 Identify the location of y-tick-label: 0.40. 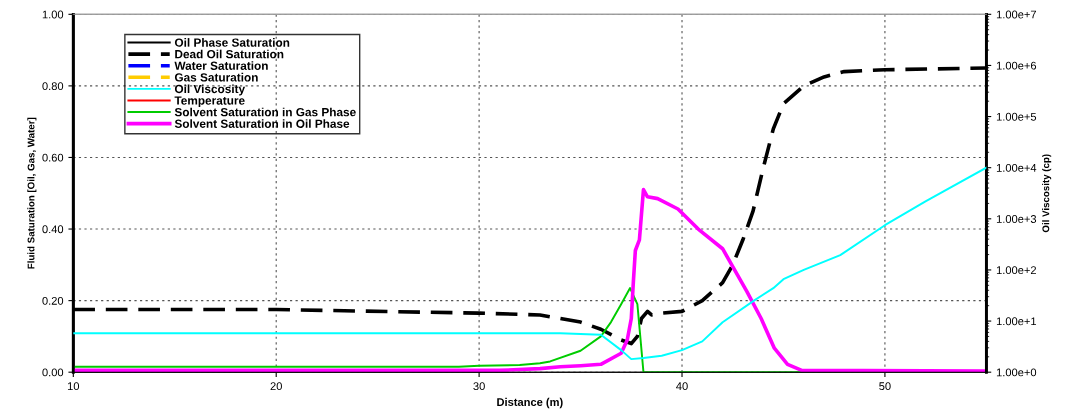
(53, 229).